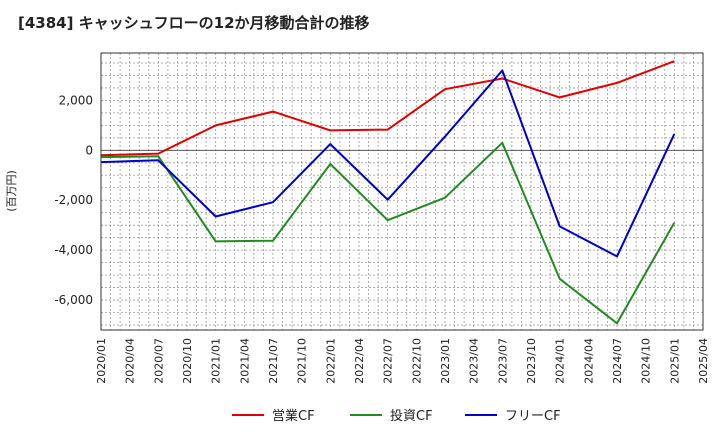  Describe the element at coordinates (445, 361) in the screenshot. I see `x-tick-label: 2023/01` at that location.